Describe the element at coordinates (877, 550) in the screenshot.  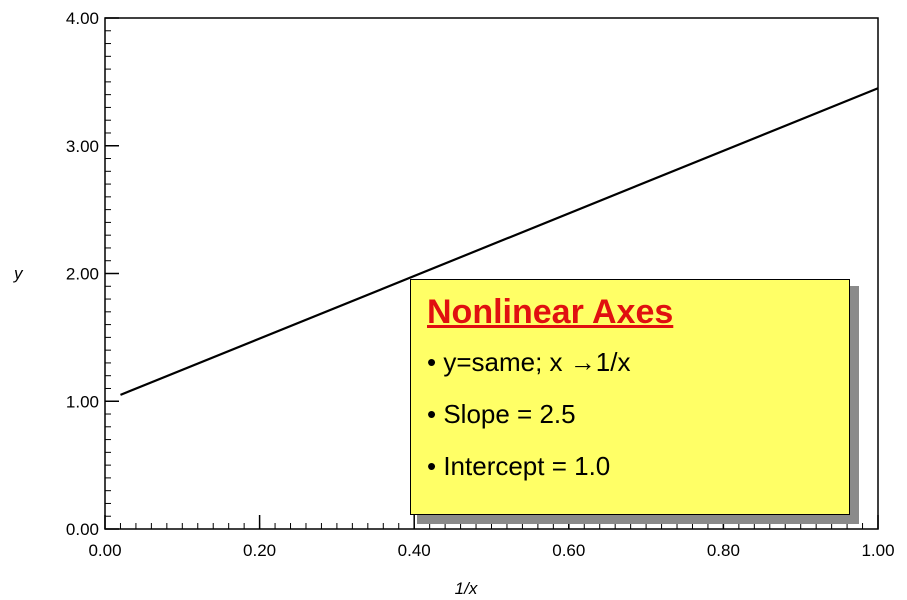
I see `x-tick-label: 1.00` at that location.